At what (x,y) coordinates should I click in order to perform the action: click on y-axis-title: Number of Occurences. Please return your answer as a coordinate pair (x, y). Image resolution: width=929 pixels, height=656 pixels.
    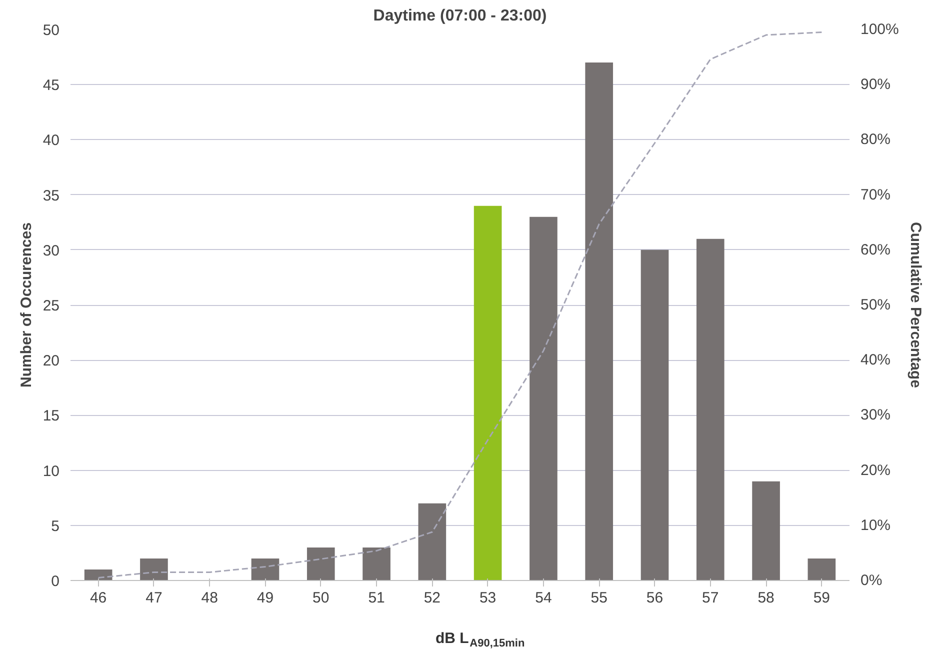
    Looking at the image, I should click on (26, 305).